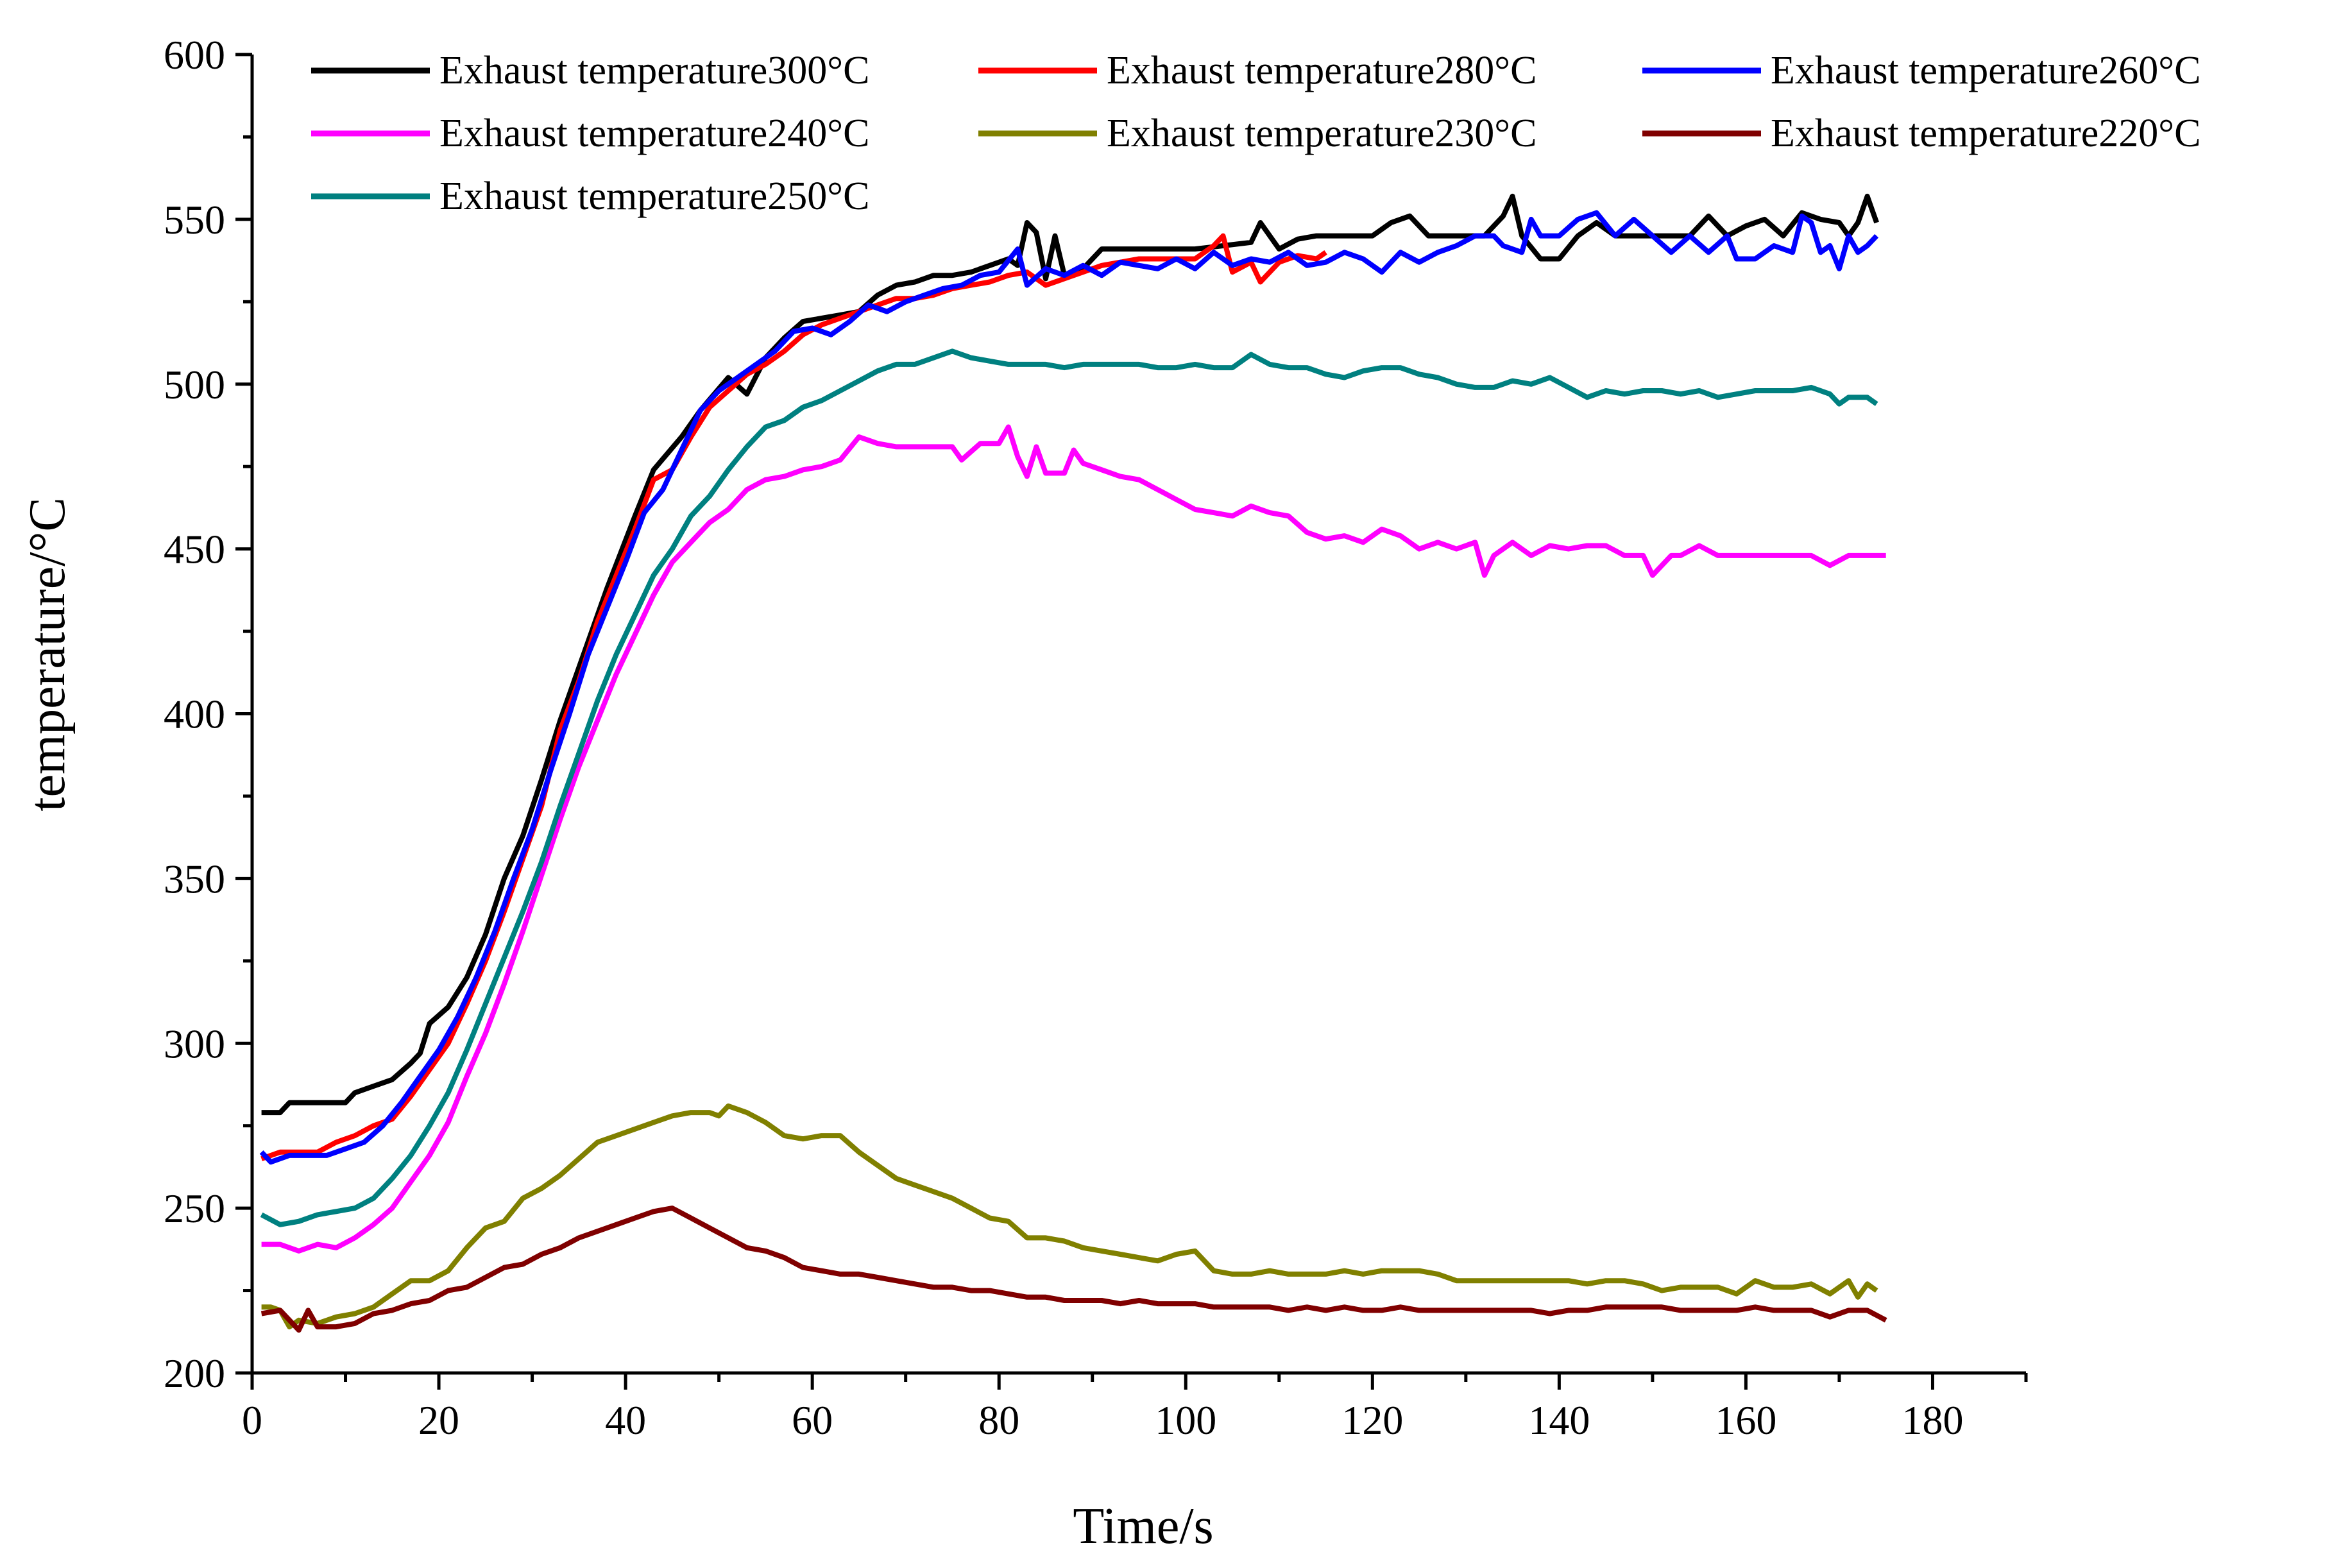 Image resolution: width=2332 pixels, height=1568 pixels. Describe the element at coordinates (1322, 70) in the screenshot. I see `legend-label: Exhaust temperature280°C` at that location.